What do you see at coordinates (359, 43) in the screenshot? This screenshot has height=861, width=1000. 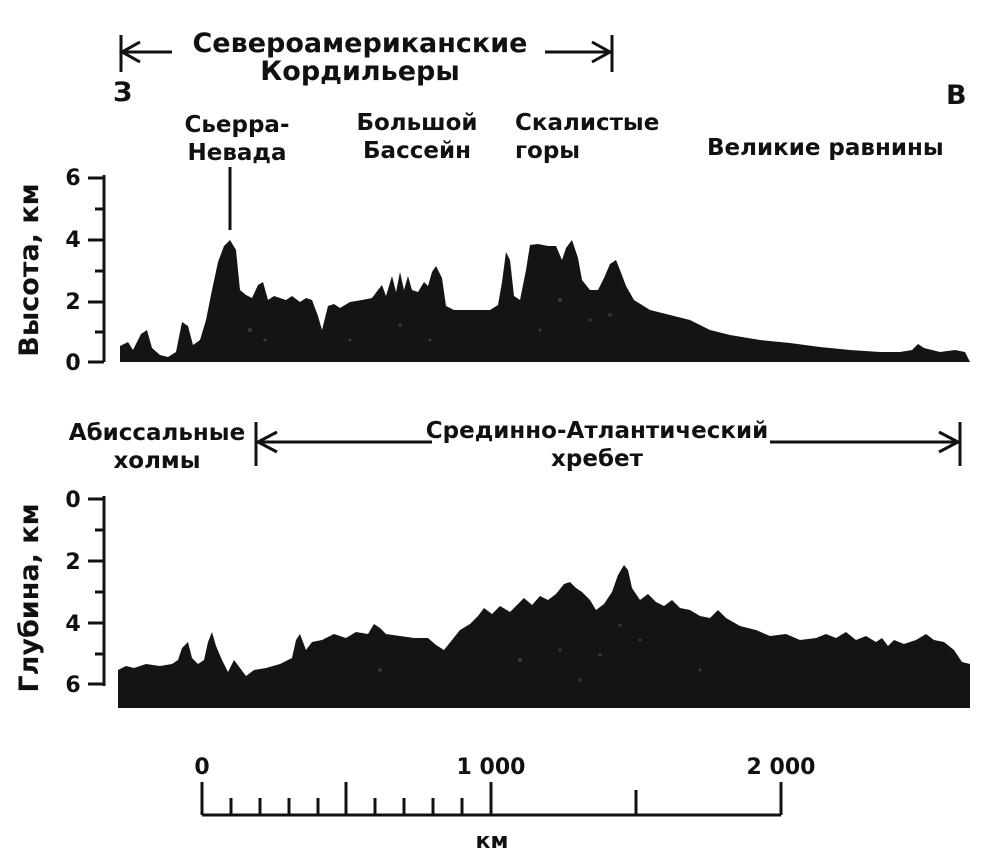 I see `range-name-line1: Североамериканские` at bounding box center [359, 43].